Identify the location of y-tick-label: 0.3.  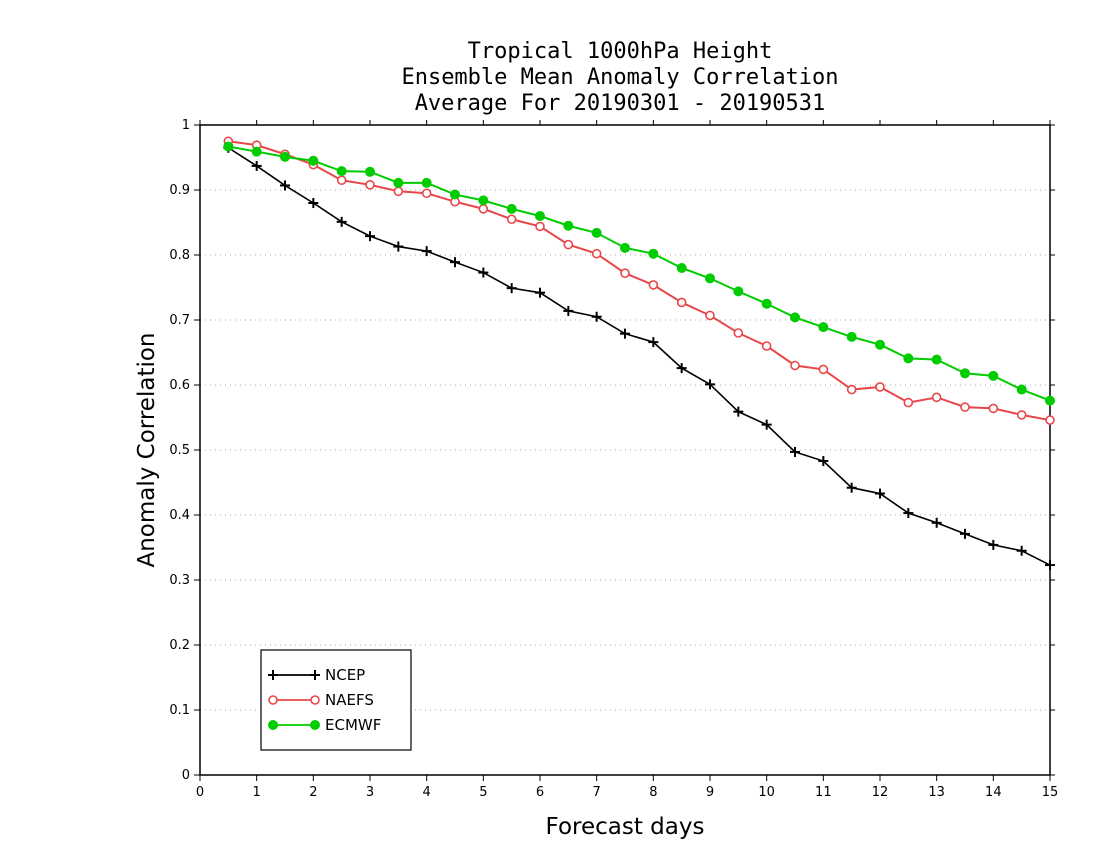
(179, 580).